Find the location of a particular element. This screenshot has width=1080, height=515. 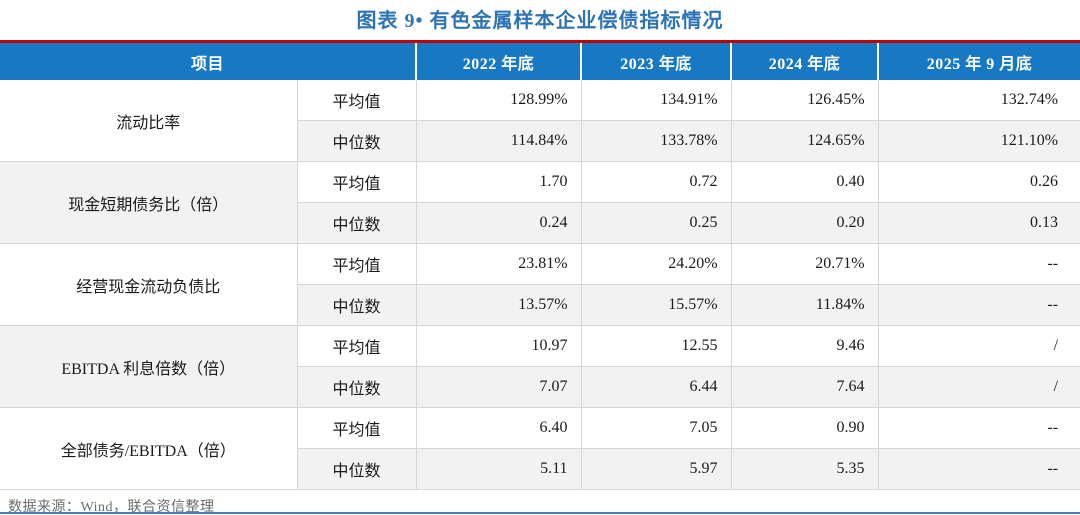

table-row: 中位数 13.57% 15.57% 11.84% -- is located at coordinates (540, 305).